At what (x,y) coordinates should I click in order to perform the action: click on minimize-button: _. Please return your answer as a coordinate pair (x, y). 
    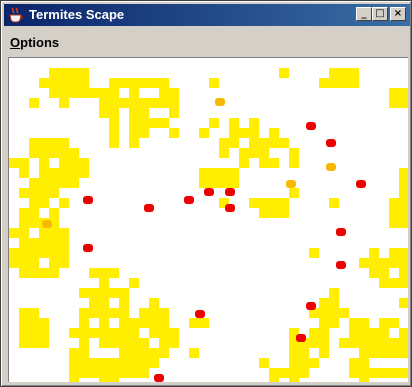
    Looking at the image, I should click on (364, 14).